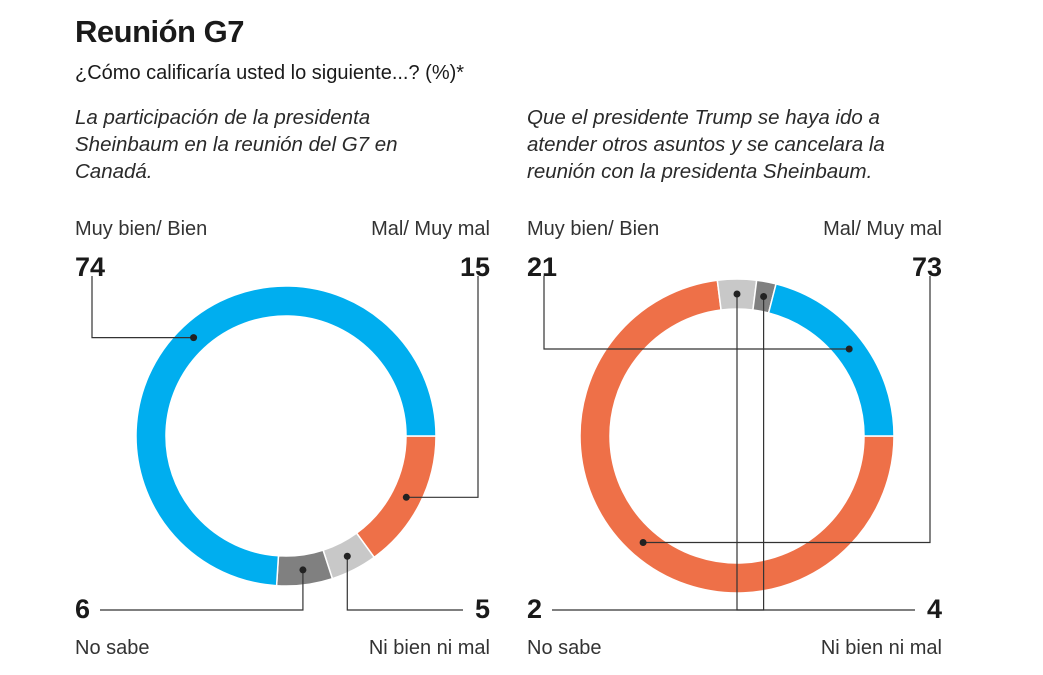 The image size is (1043, 675). What do you see at coordinates (696, 313) in the screenshot?
I see `right-leader-muy-bien` at bounding box center [696, 313].